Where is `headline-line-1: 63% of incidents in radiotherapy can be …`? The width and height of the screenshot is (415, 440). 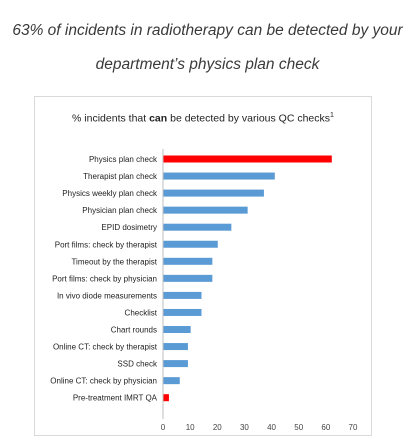 headline-line-1: 63% of incidents in radiotherapy can be … is located at coordinates (207, 30).